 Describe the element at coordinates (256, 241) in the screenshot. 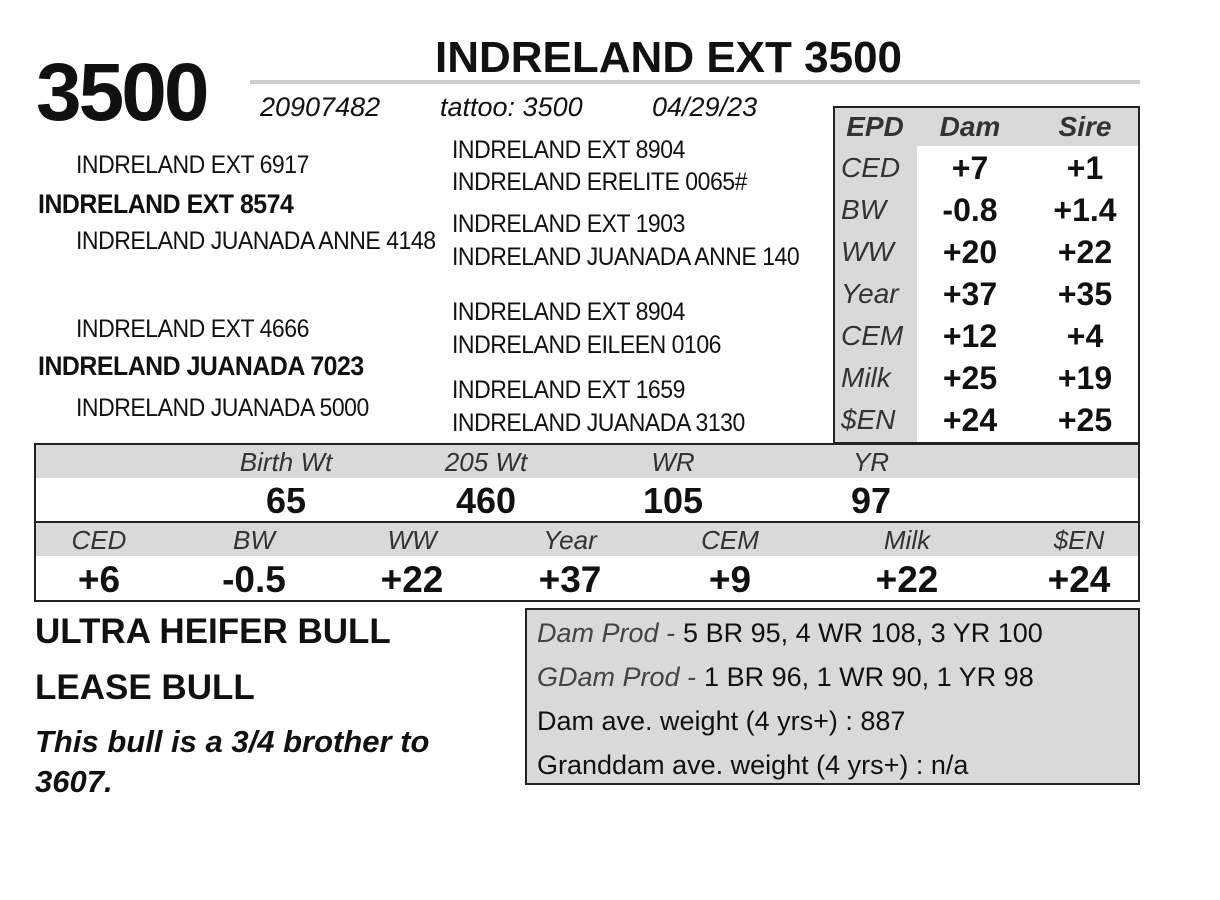

I see `sire-dam: INDRELAND JUANADA ANNE 4148` at that location.